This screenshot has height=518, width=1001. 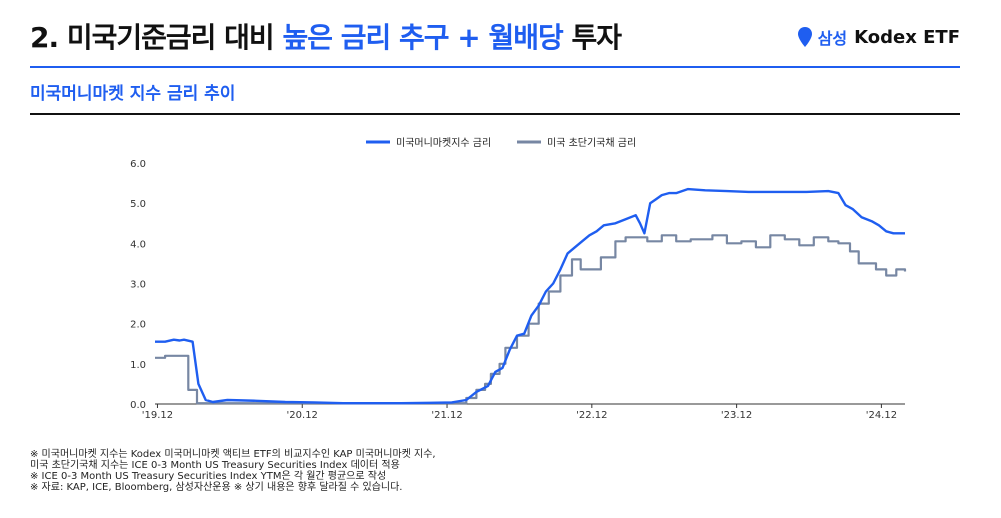 I want to click on y-tick-label: 2.0, so click(x=138, y=325).